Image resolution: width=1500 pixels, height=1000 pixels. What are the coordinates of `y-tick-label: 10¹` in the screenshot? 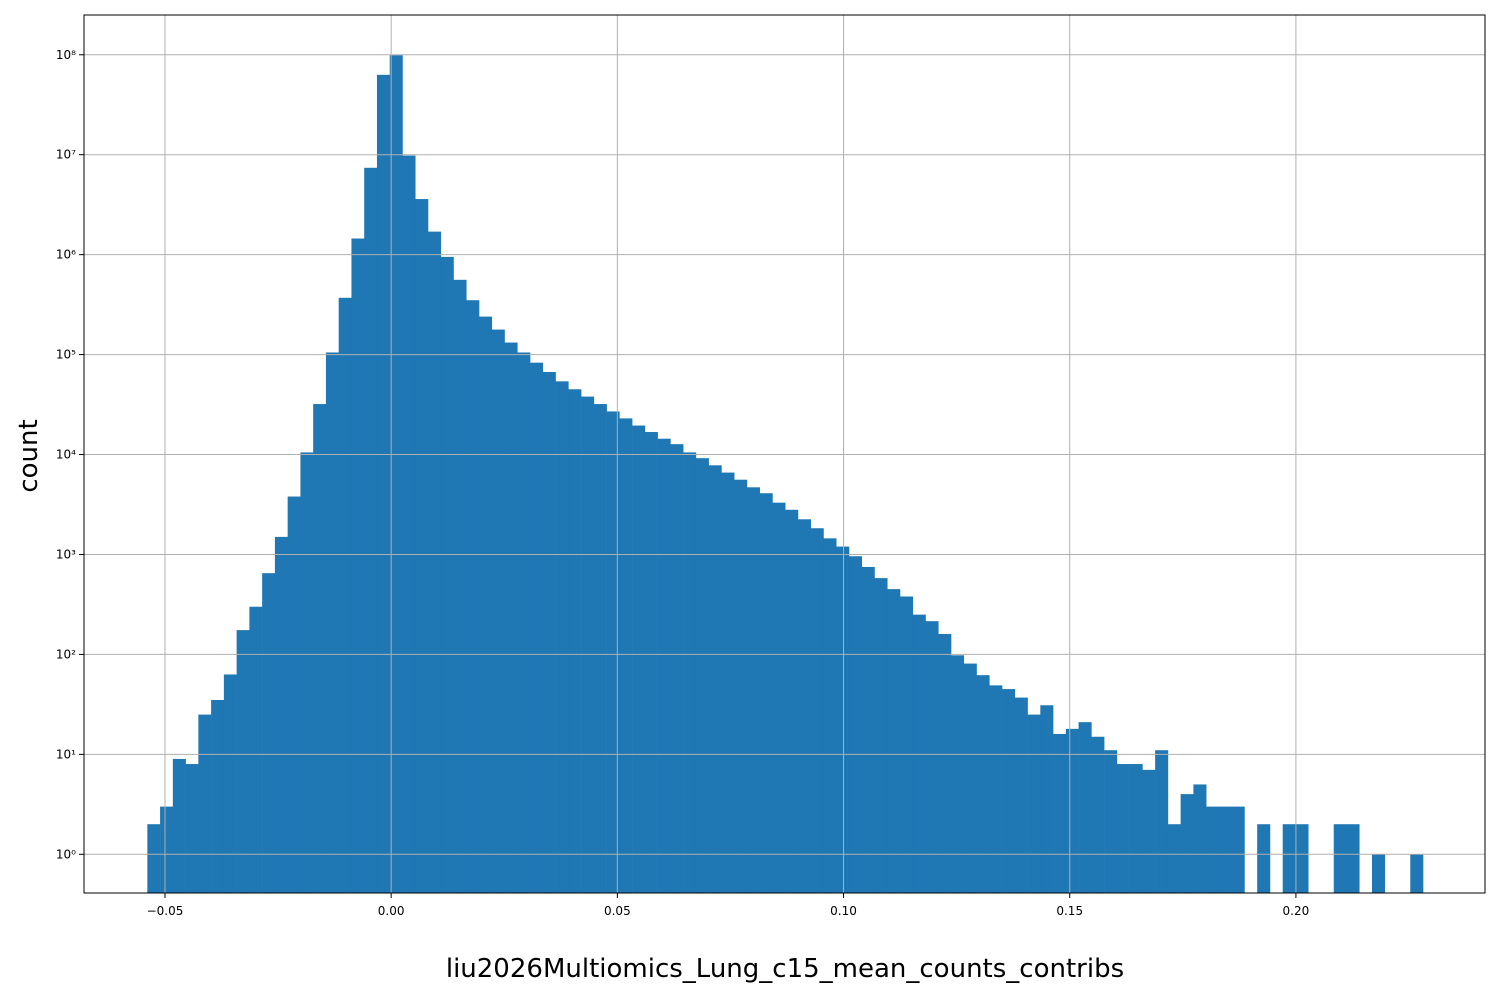 It's located at (66, 754).